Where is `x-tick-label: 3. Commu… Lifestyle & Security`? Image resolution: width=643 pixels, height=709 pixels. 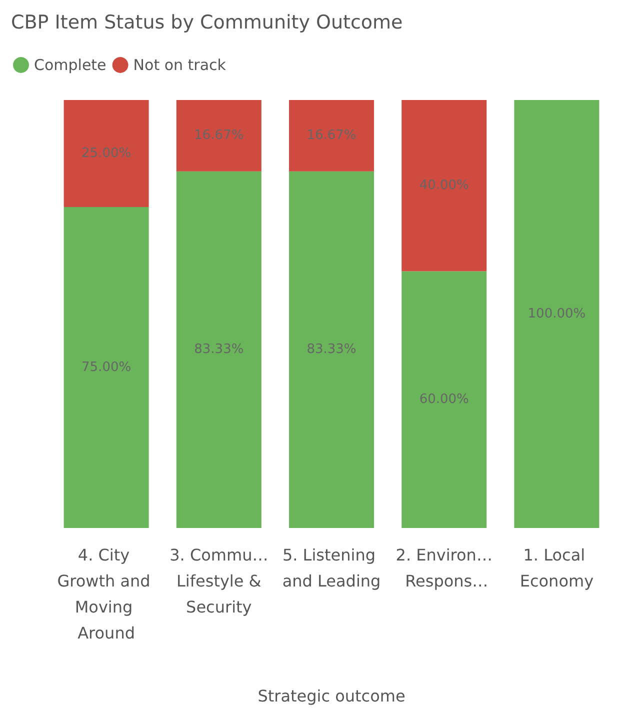 x-tick-label: 3. Commu… Lifestyle & Security is located at coordinates (219, 581).